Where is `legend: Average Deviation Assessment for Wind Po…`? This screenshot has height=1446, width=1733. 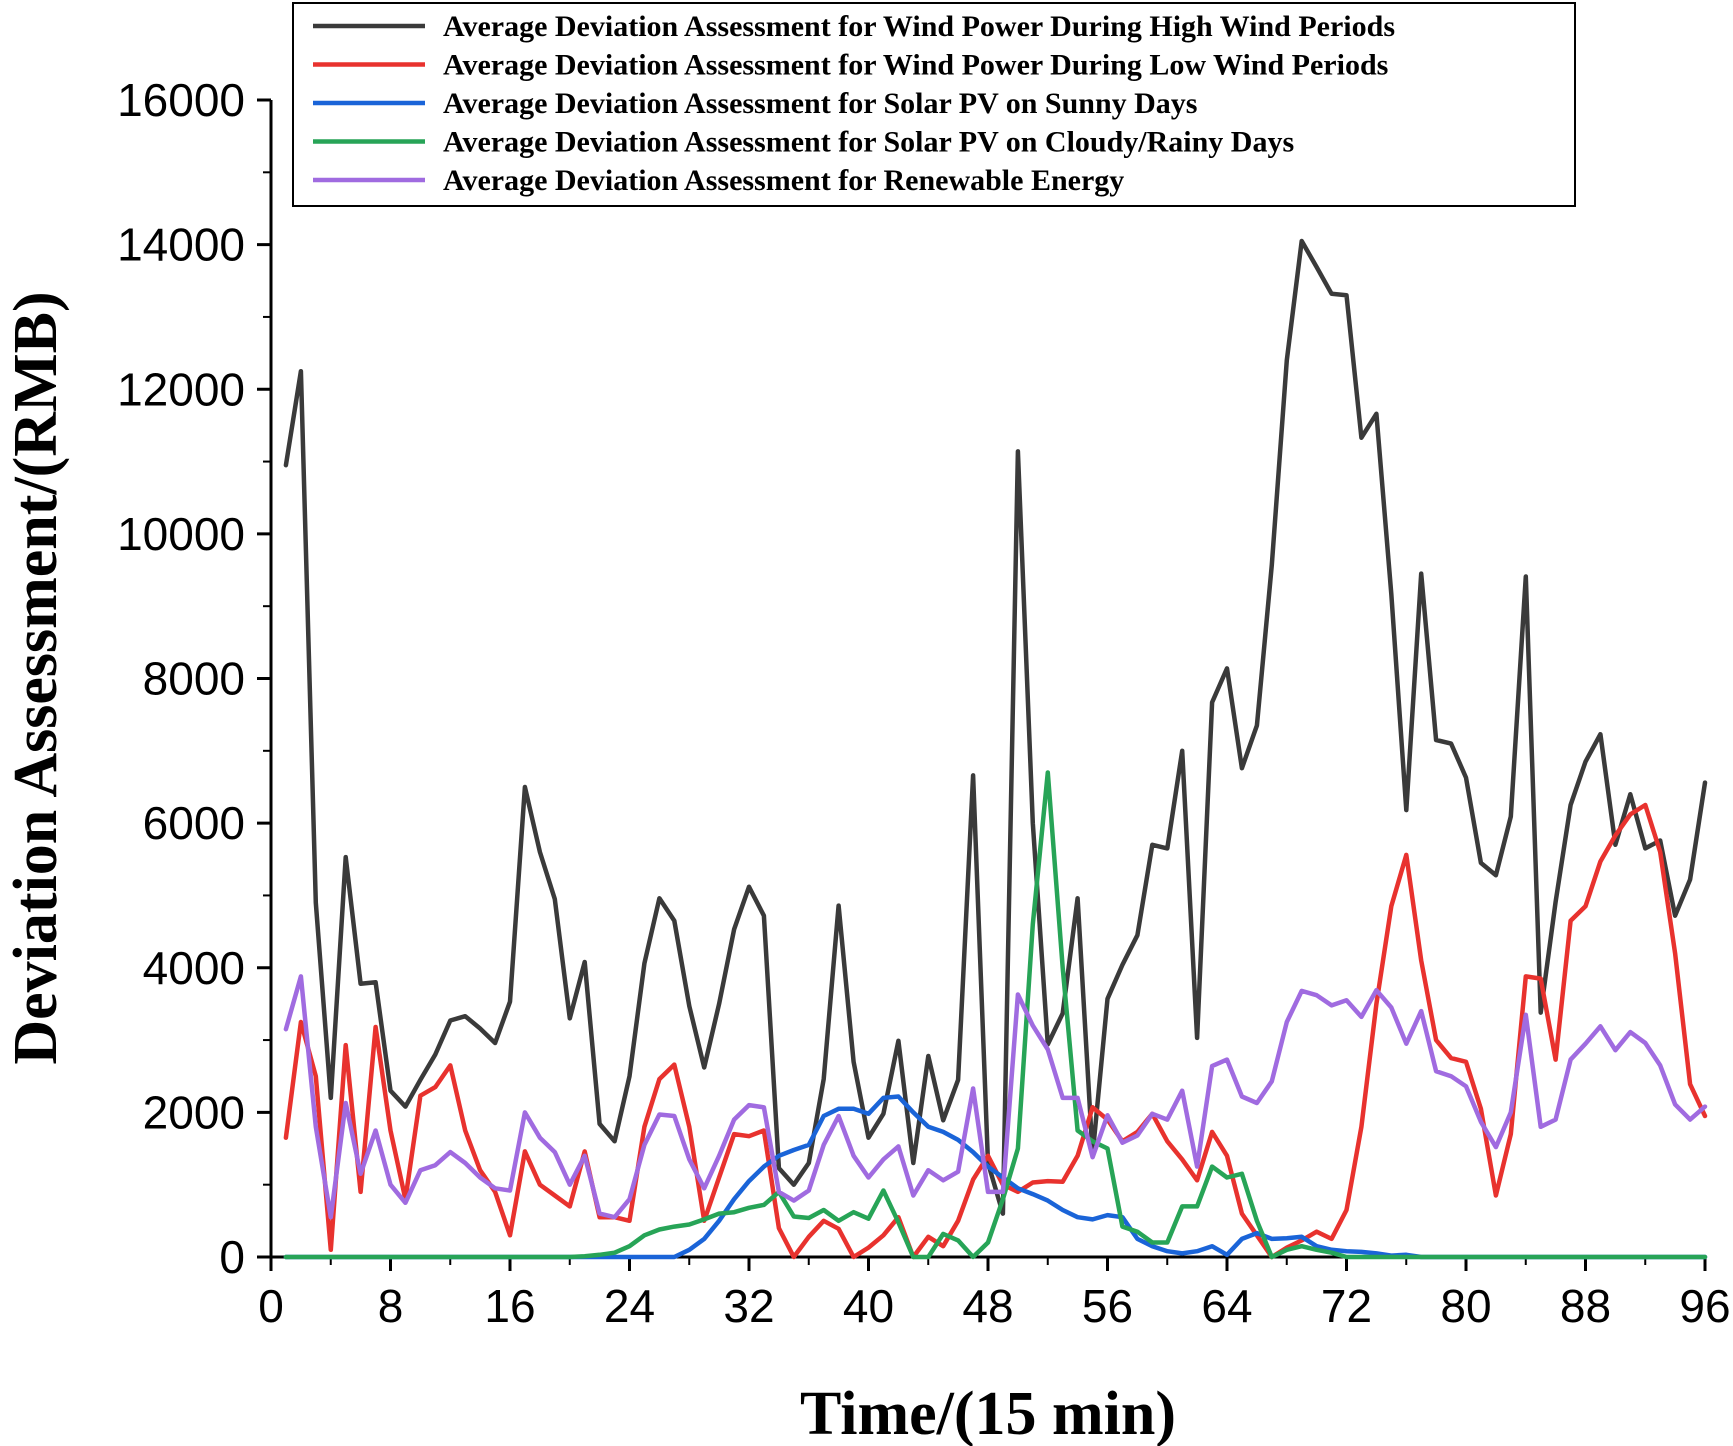 legend: Average Deviation Assessment for Wind Po… is located at coordinates (934, 104).